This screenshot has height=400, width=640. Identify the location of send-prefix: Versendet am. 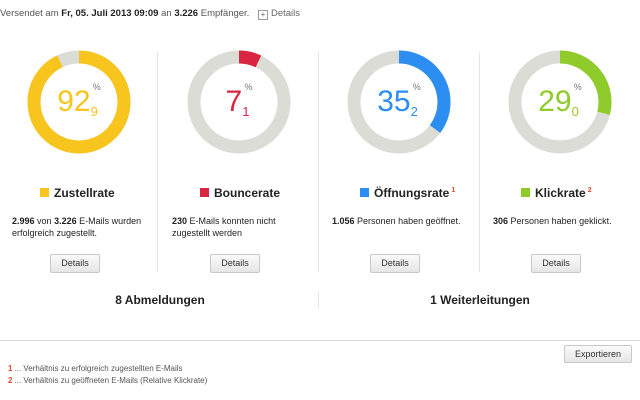
(29, 13).